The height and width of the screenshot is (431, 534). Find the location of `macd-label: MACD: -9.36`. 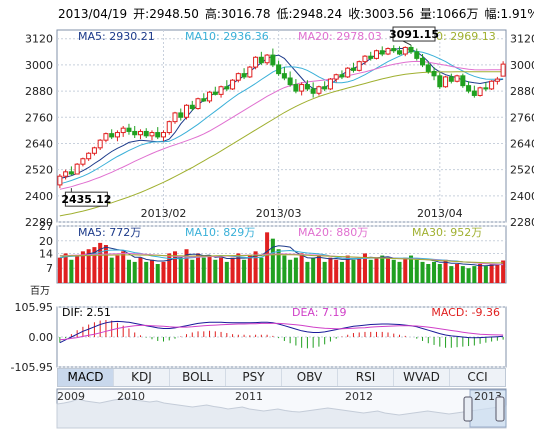

macd-label: MACD: -9.36 is located at coordinates (465, 312).